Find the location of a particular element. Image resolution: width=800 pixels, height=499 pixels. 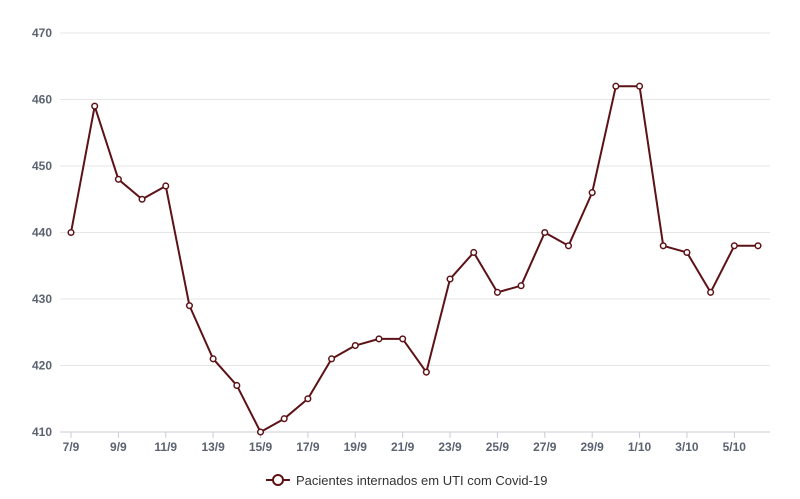

x-tick-label: 3/10 is located at coordinates (687, 447).